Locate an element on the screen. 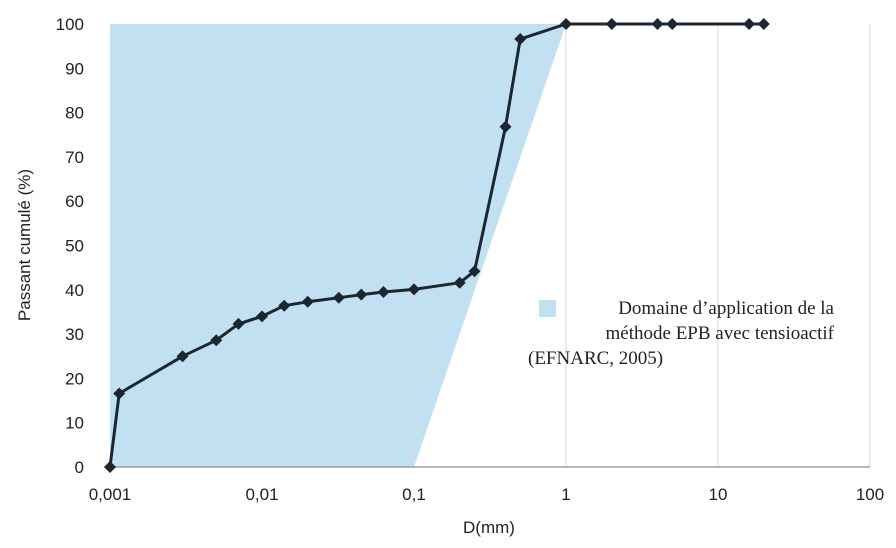 The image size is (896, 548). y-tick-label: 40 is located at coordinates (74, 290).